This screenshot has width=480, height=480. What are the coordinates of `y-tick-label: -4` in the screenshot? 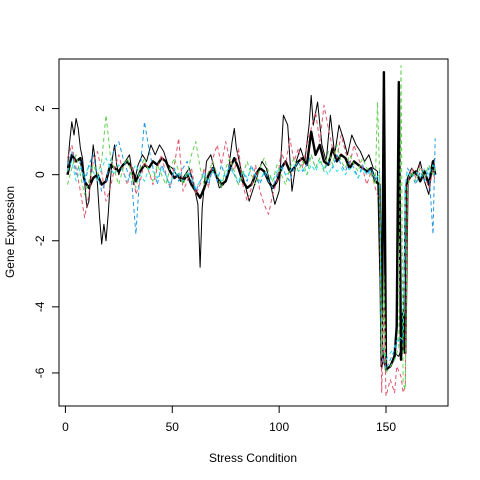 It's located at (40, 306).